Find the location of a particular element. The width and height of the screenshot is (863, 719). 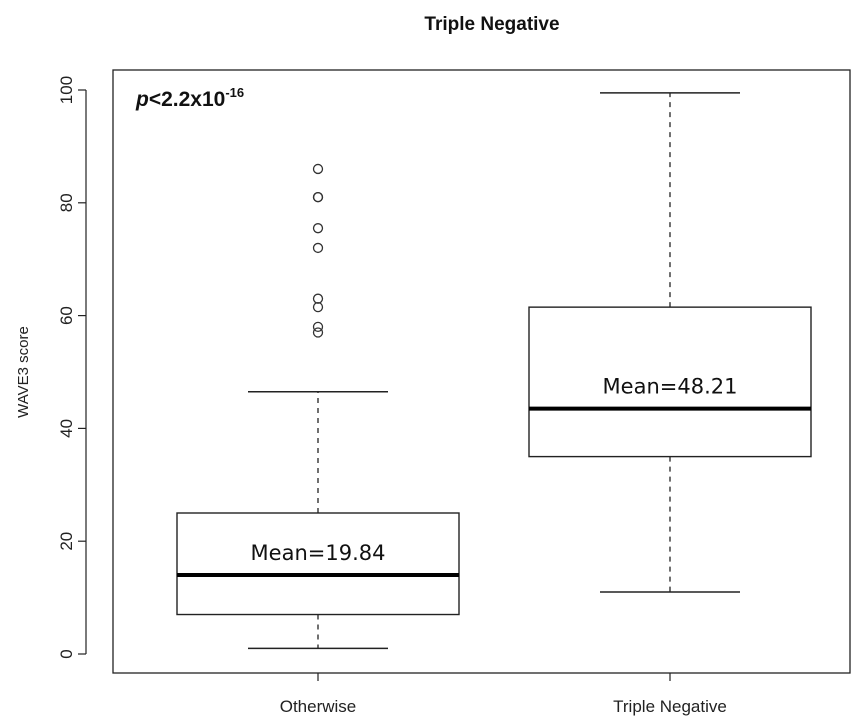

y-tick-label-80: 80 is located at coordinates (66, 202).